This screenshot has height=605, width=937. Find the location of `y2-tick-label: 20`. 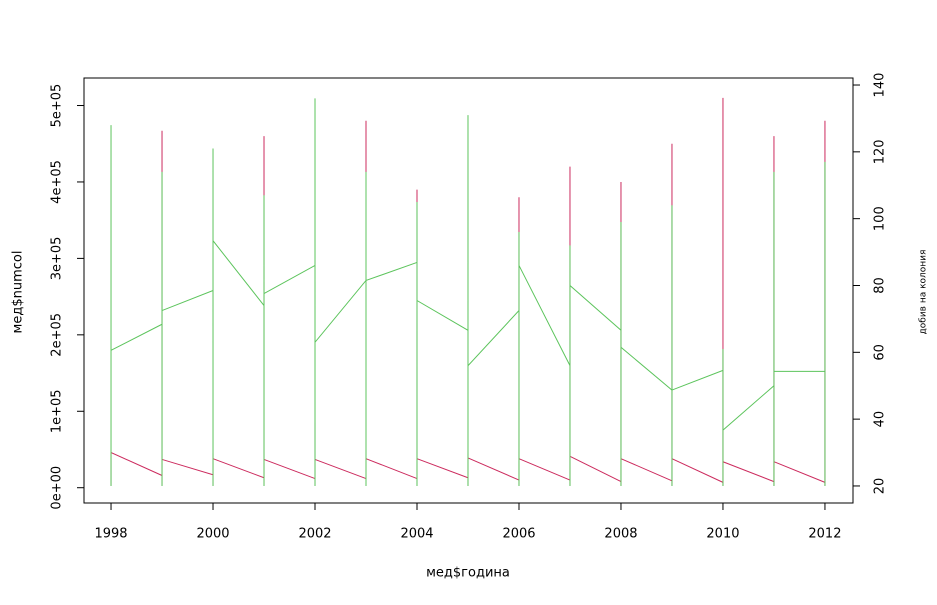

y2-tick-label: 20 is located at coordinates (880, 486).